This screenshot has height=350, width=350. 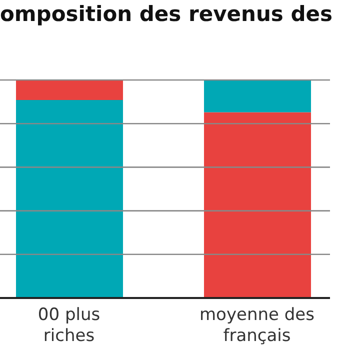 What do you see at coordinates (69, 325) in the screenshot?
I see `x-tick-label: 00 plus riches` at bounding box center [69, 325].